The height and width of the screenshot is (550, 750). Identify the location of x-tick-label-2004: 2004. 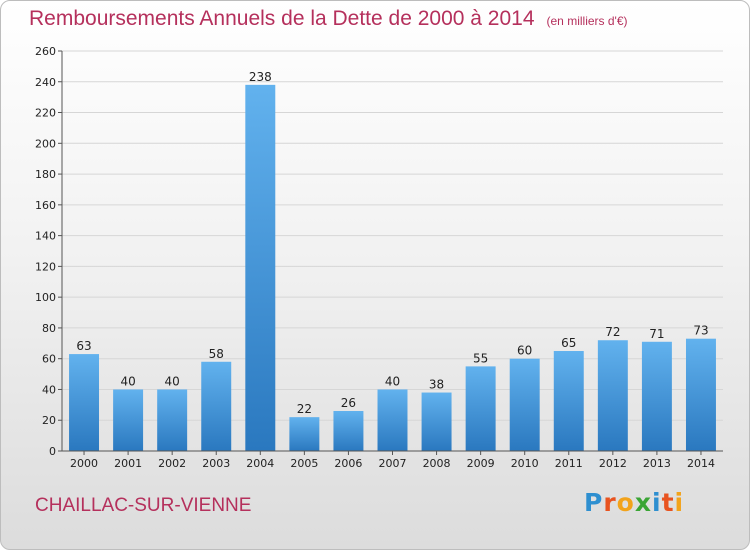
(260, 463).